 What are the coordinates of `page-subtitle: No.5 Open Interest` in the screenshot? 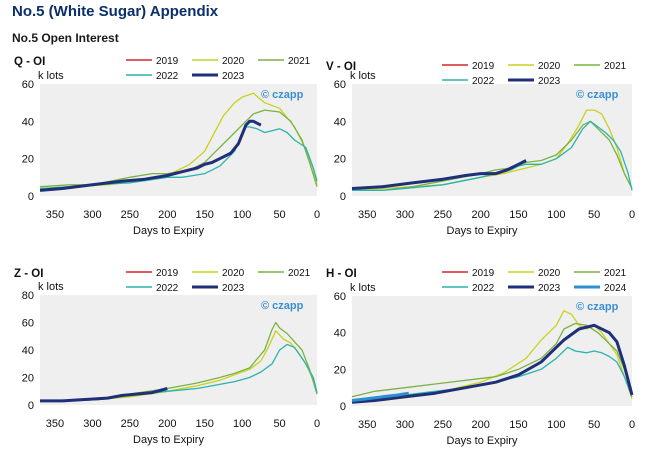 It's located at (65, 38).